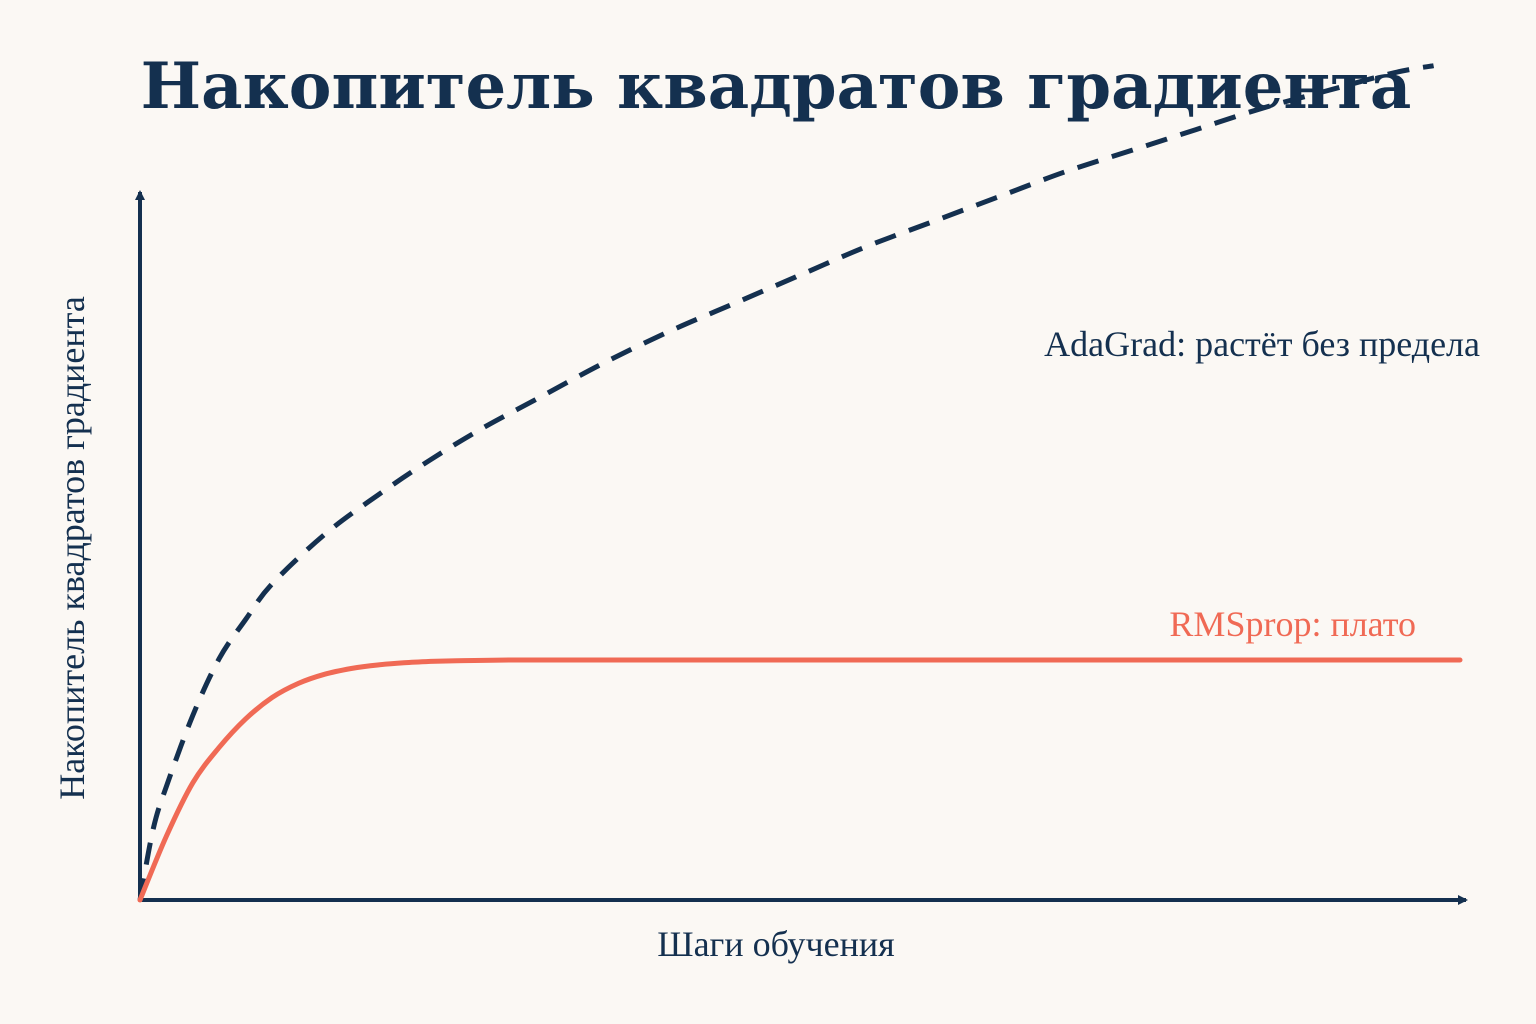  Describe the element at coordinates (775, 944) in the screenshot. I see `x-axis-label: Шаги обучения` at that location.